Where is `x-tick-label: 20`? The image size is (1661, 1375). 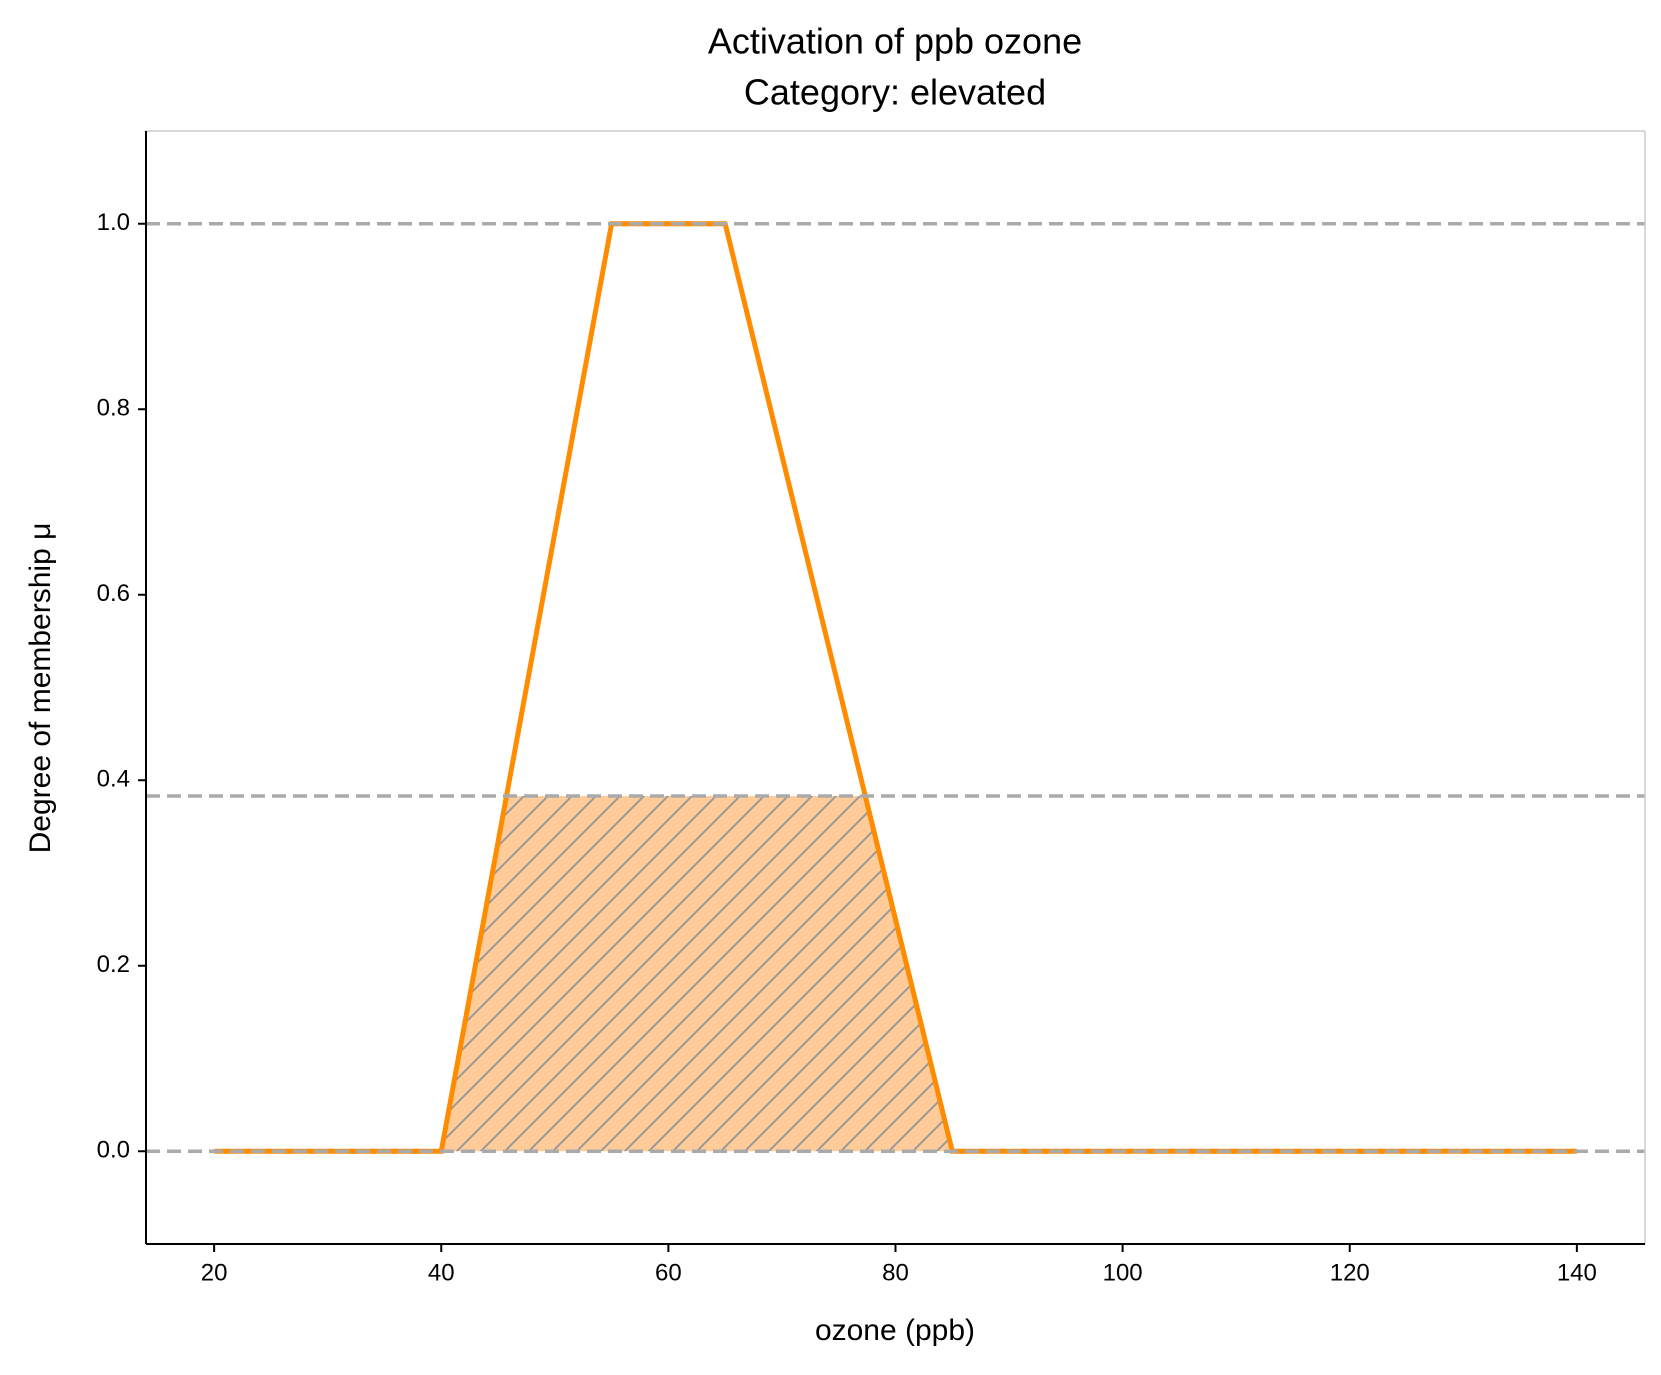 x-tick-label: 20 is located at coordinates (214, 1272).